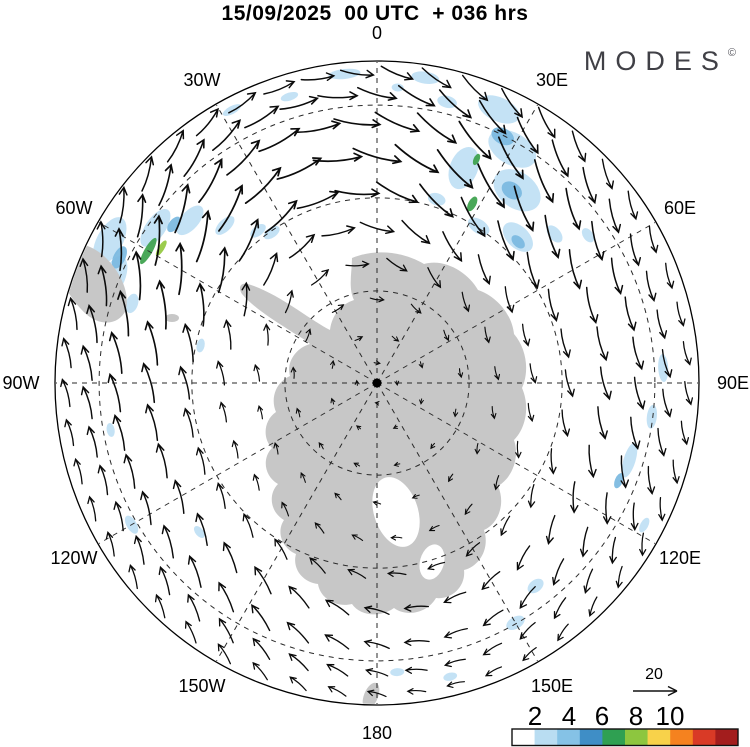 The width and height of the screenshot is (750, 747). What do you see at coordinates (654, 674) in the screenshot?
I see `reference-arrow-label: 20` at bounding box center [654, 674].